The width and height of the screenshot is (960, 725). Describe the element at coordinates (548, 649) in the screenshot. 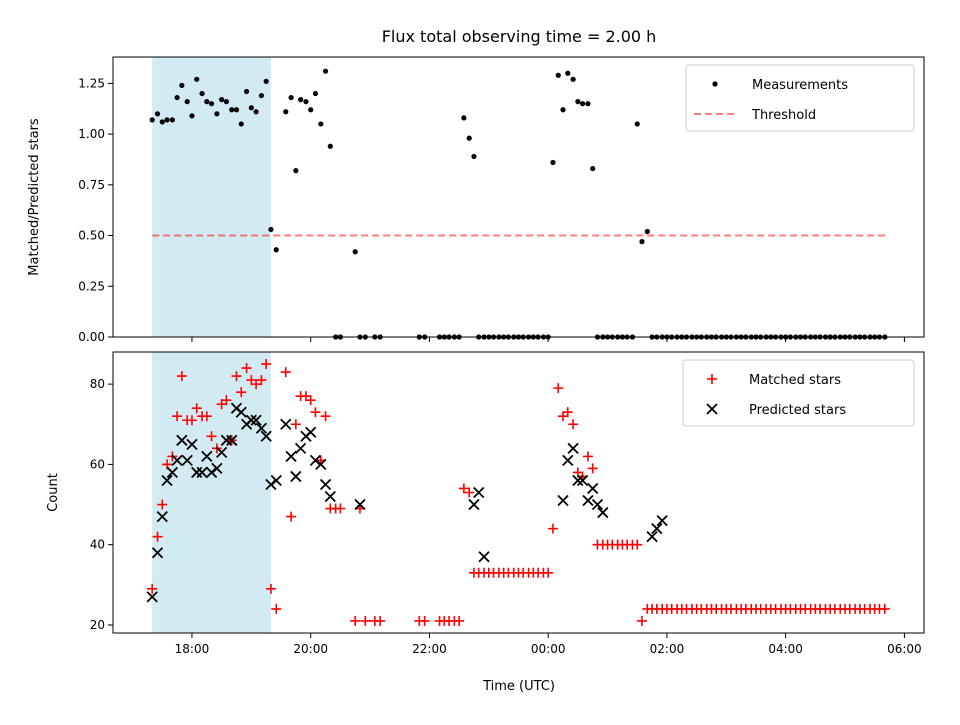

I see `x-tick-label: 00:00` at that location.